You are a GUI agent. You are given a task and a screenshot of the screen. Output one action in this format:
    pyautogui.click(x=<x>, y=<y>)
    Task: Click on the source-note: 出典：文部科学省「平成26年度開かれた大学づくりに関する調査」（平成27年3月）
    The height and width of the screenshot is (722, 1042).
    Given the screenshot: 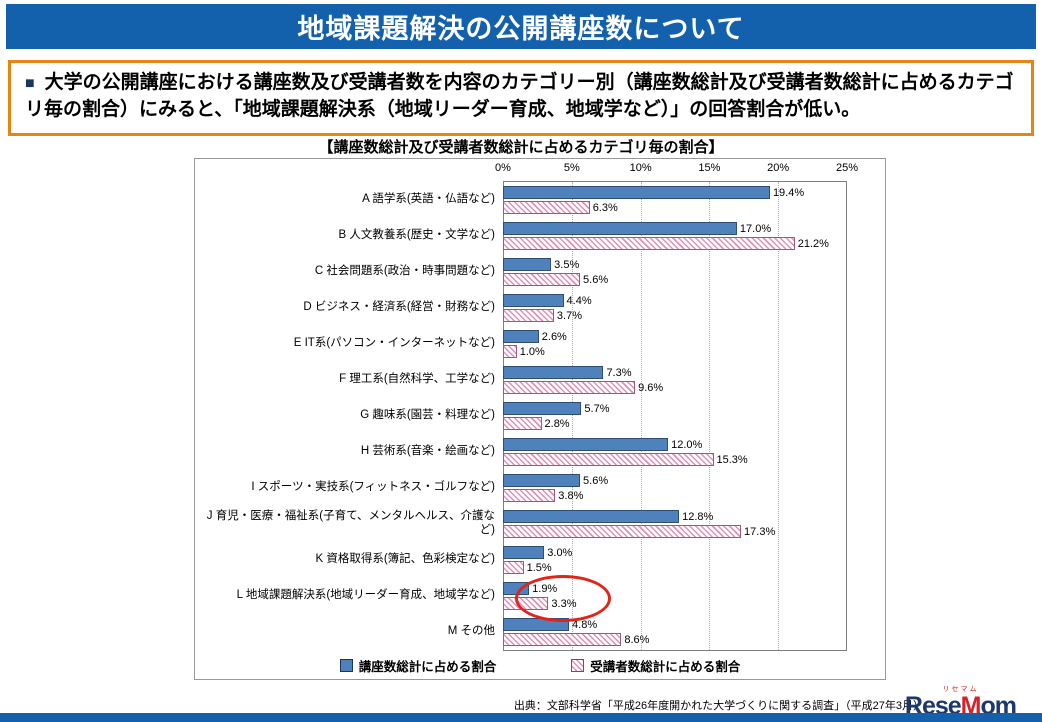 What is the action you would take?
    pyautogui.click(x=718, y=706)
    